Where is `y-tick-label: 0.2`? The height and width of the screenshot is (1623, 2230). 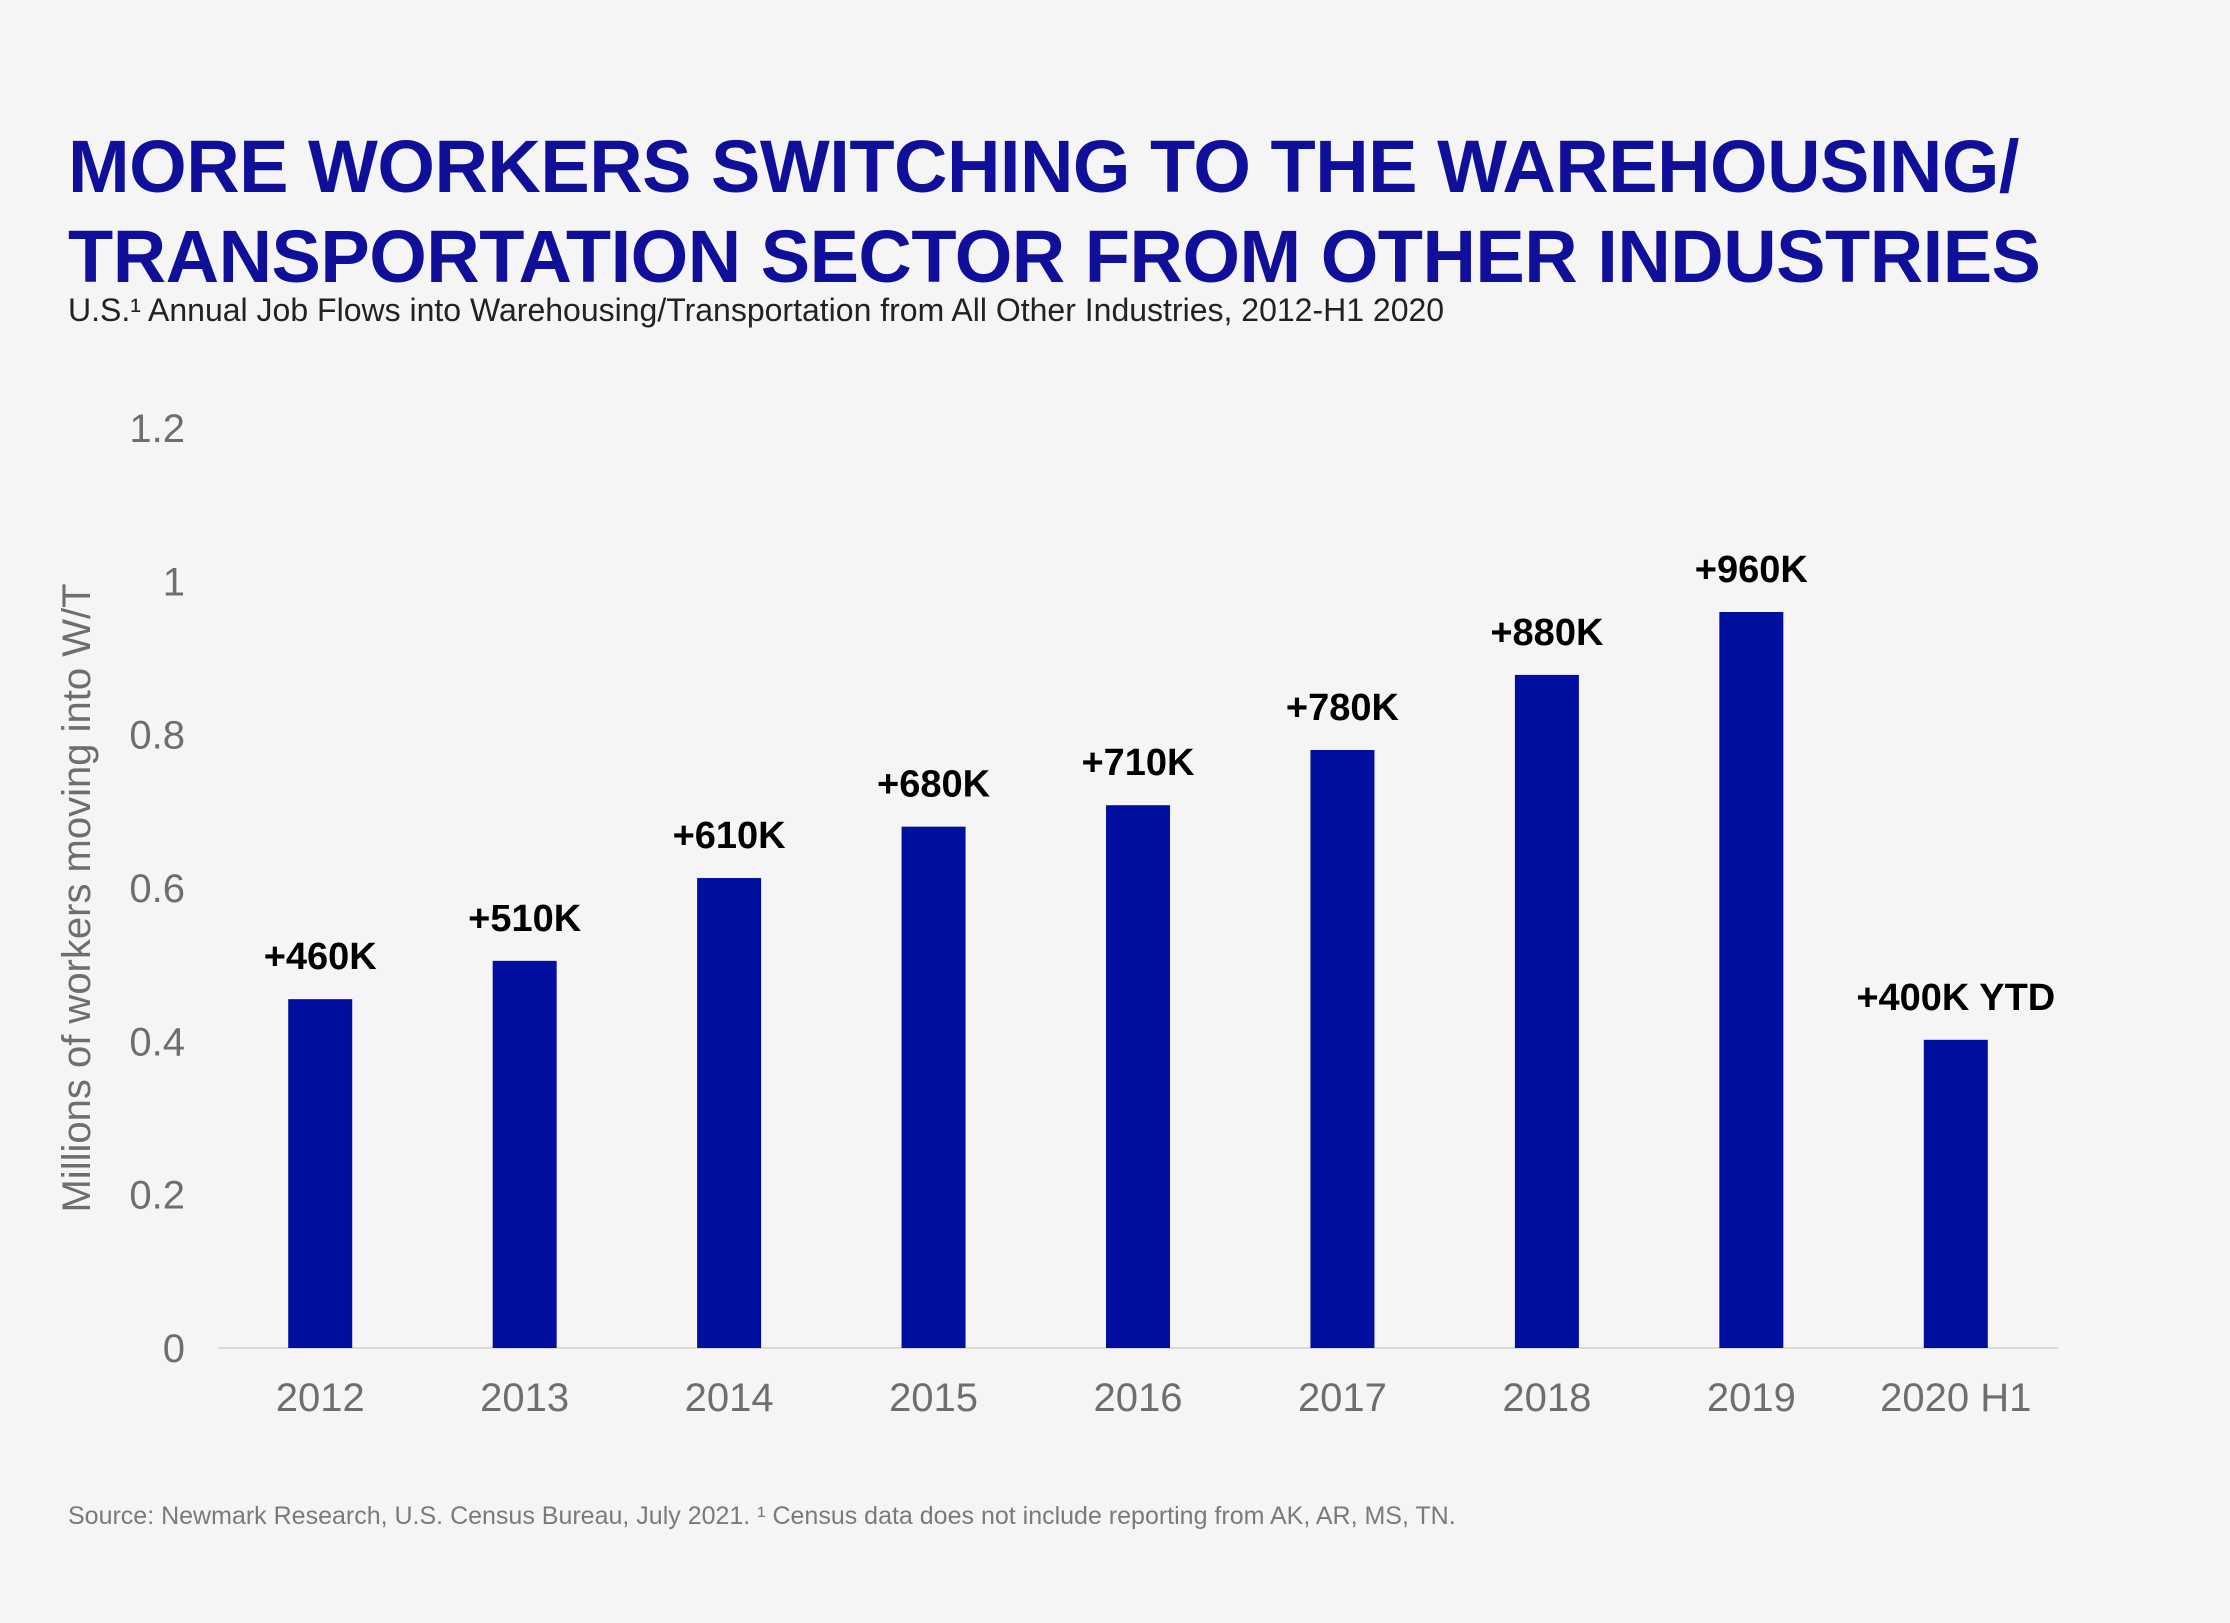
y-tick-label: 0.2 is located at coordinates (157, 1196).